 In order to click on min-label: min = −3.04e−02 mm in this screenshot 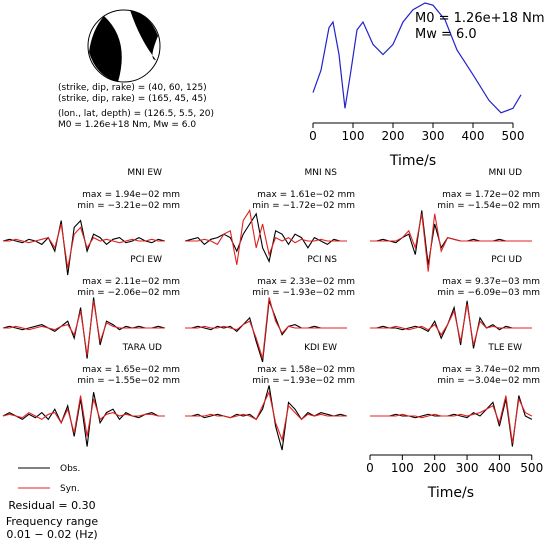, I will do `click(488, 381)`.